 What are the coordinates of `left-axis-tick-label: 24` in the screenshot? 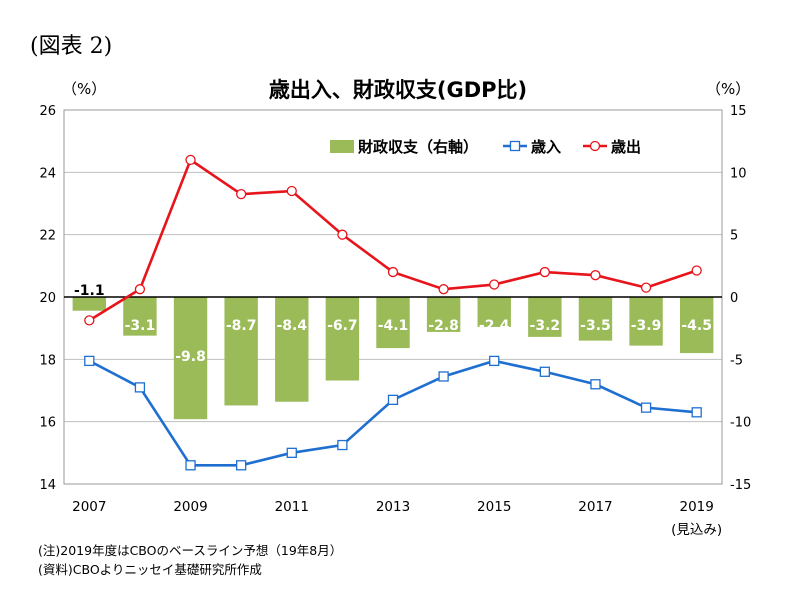 It's located at (47, 173).